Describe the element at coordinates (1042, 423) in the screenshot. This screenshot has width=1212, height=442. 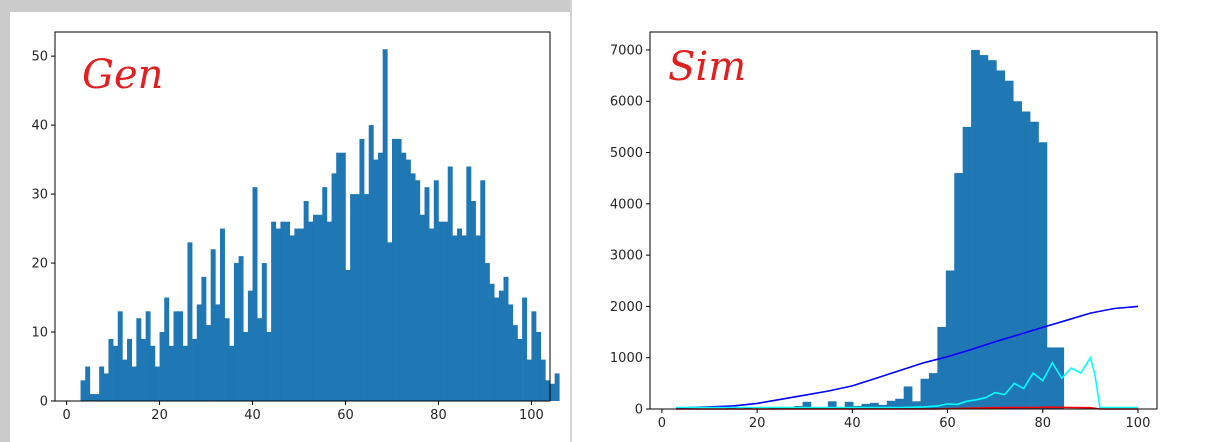
I see `x-tick-label: 80` at that location.